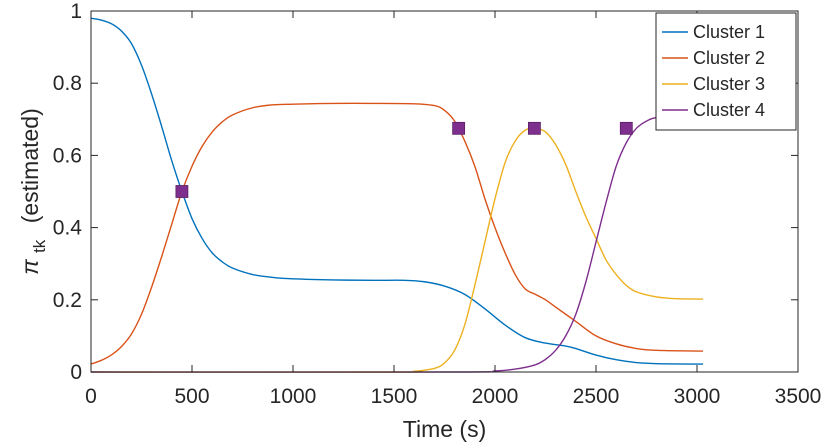 Image resolution: width=830 pixels, height=442 pixels. I want to click on svg-text: π tk (estimated), so click(33, 191).